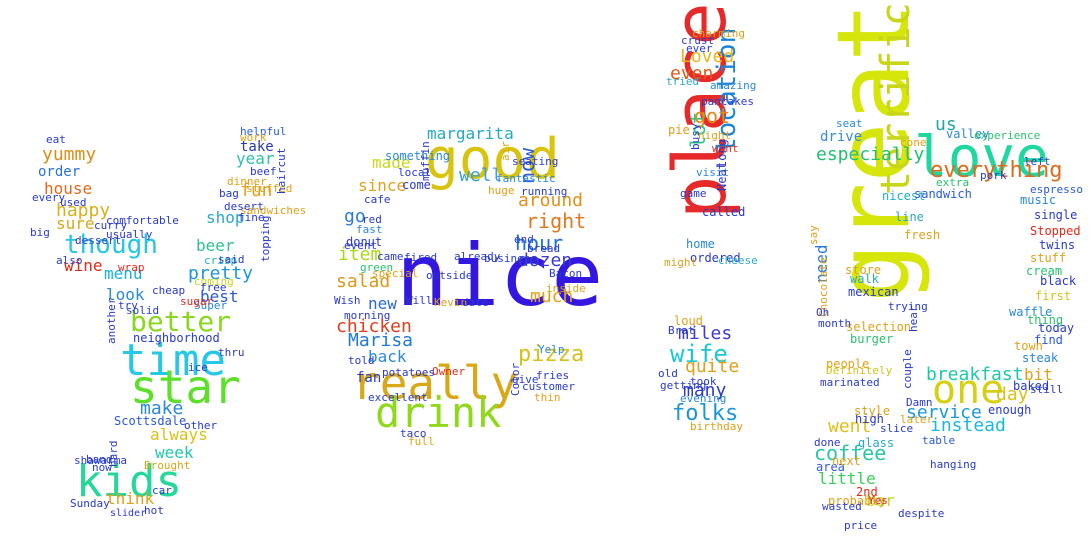 This screenshot has height=540, width=1091. I want to click on word: air, so click(505, 151).